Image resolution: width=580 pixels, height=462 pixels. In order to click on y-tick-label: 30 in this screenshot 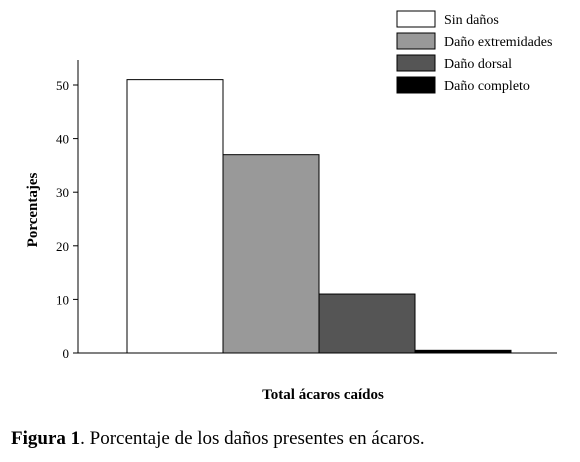, I will do `click(62, 192)`.